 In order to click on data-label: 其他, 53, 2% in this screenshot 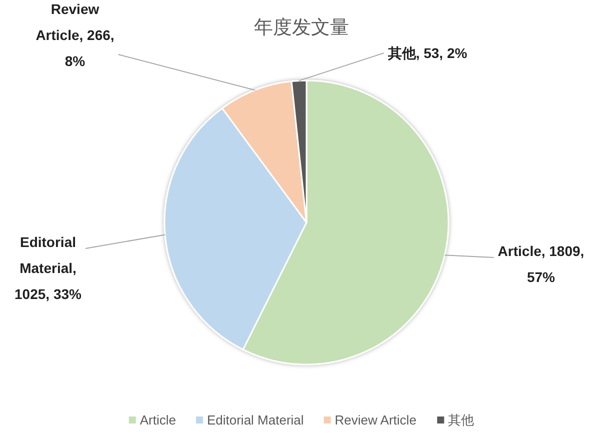, I will do `click(427, 53)`.